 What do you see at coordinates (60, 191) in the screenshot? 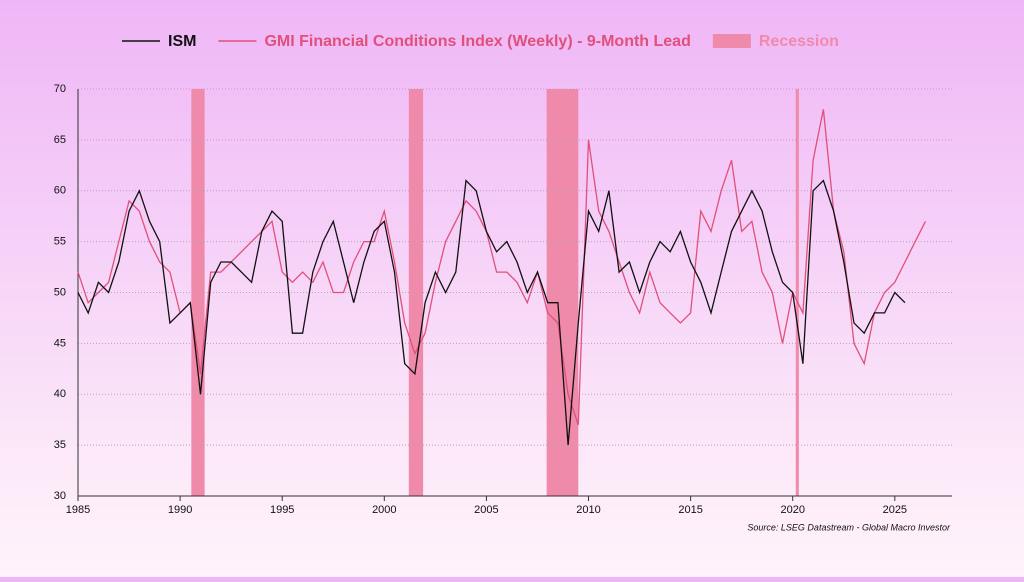
I see `y-tick-label: 60` at bounding box center [60, 191].